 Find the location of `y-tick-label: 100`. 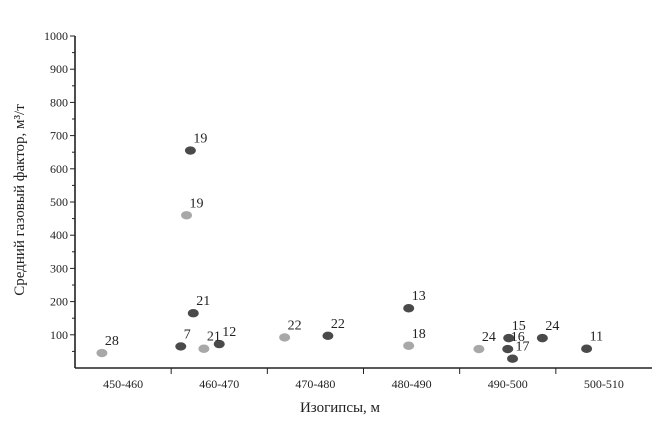

y-tick-label: 100 is located at coordinates (59, 335).